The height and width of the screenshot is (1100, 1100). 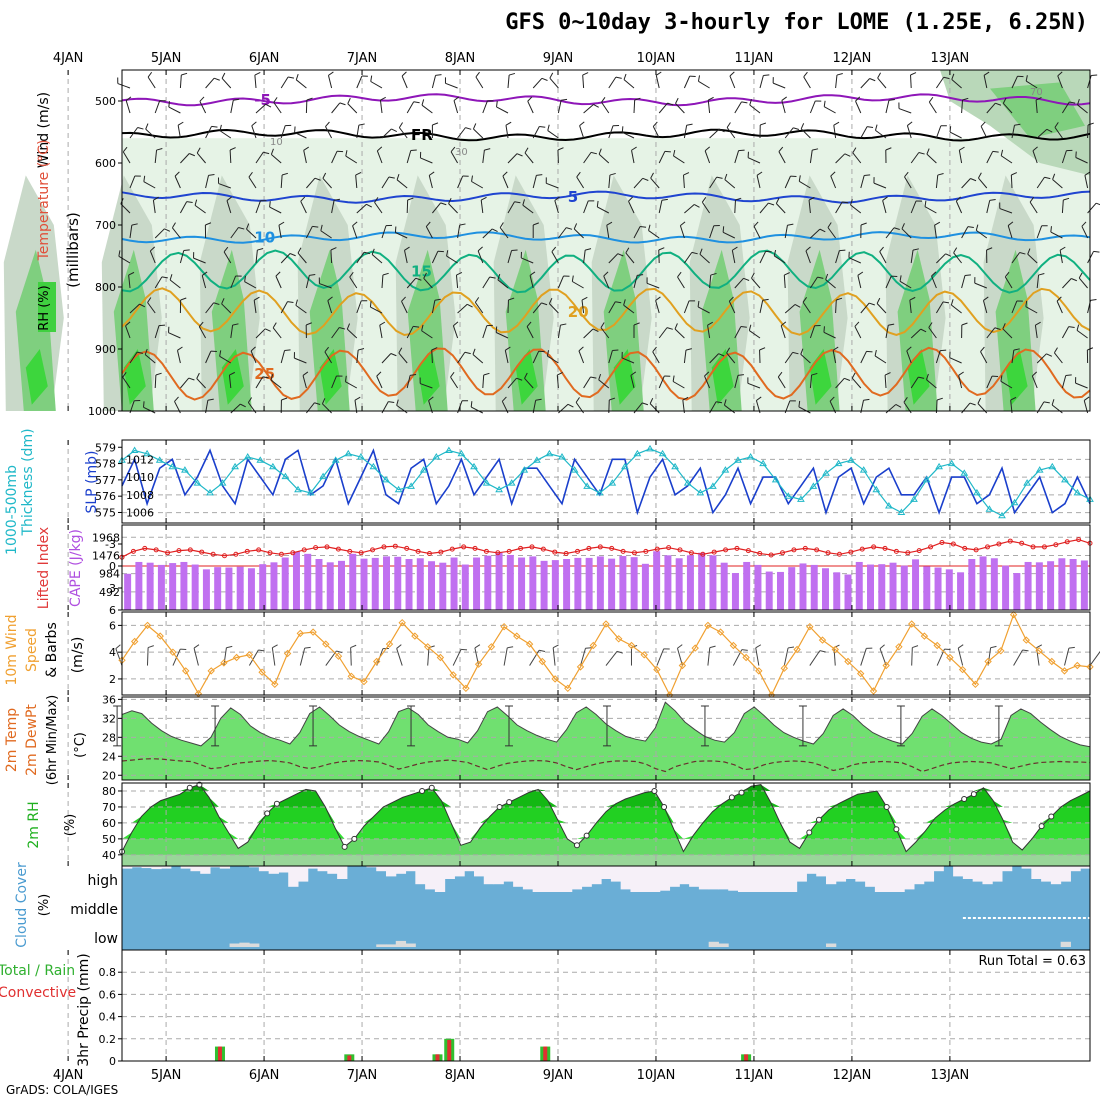 I want to click on x-tick-label-bottom: 11JAN, so click(x=754, y=1075).